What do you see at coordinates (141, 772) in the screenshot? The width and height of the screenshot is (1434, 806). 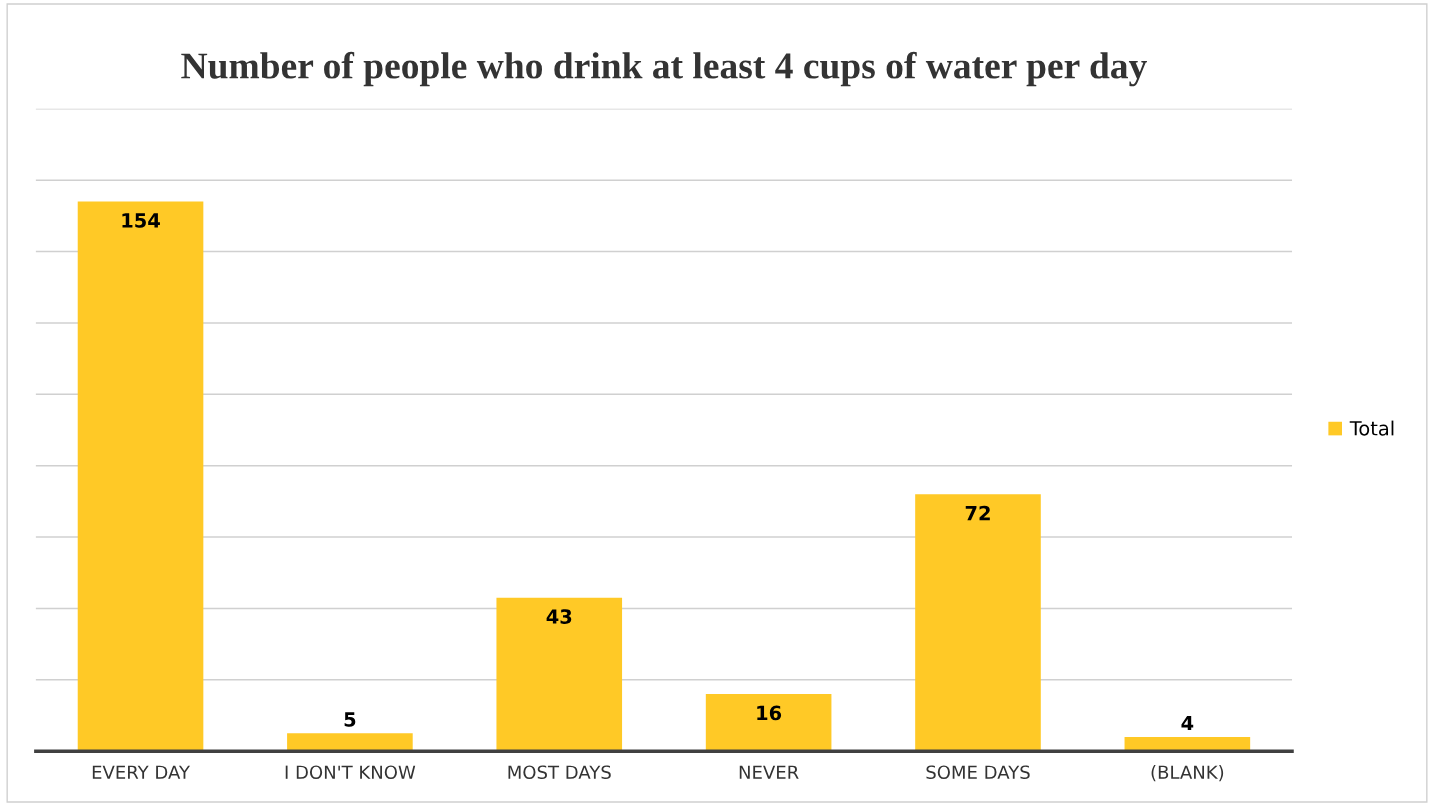 I see `x-tick-label: EVERY DAY` at bounding box center [141, 772].